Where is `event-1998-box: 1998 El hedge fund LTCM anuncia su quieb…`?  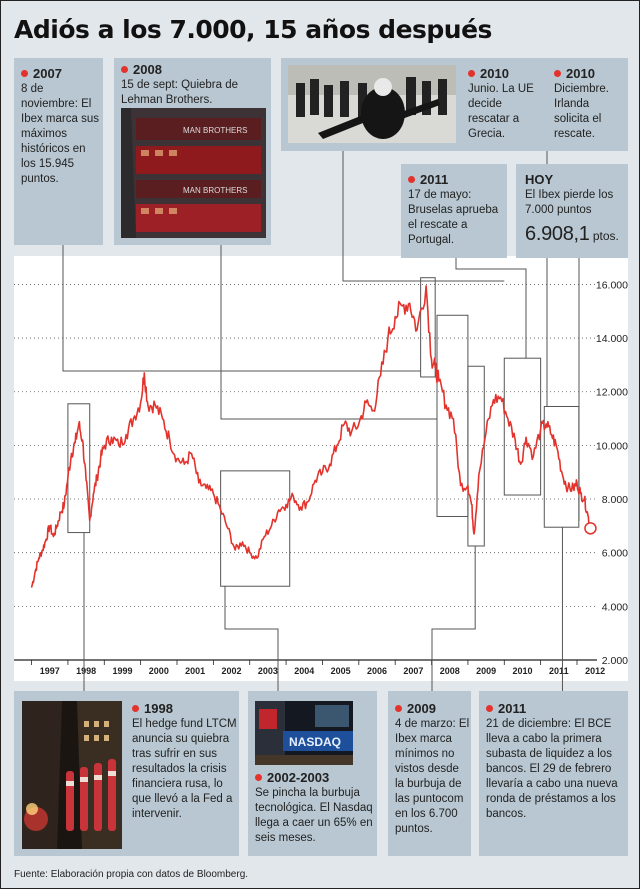 event-1998-box: 1998 El hedge fund LTCM anuncia su quieb… is located at coordinates (126, 773).